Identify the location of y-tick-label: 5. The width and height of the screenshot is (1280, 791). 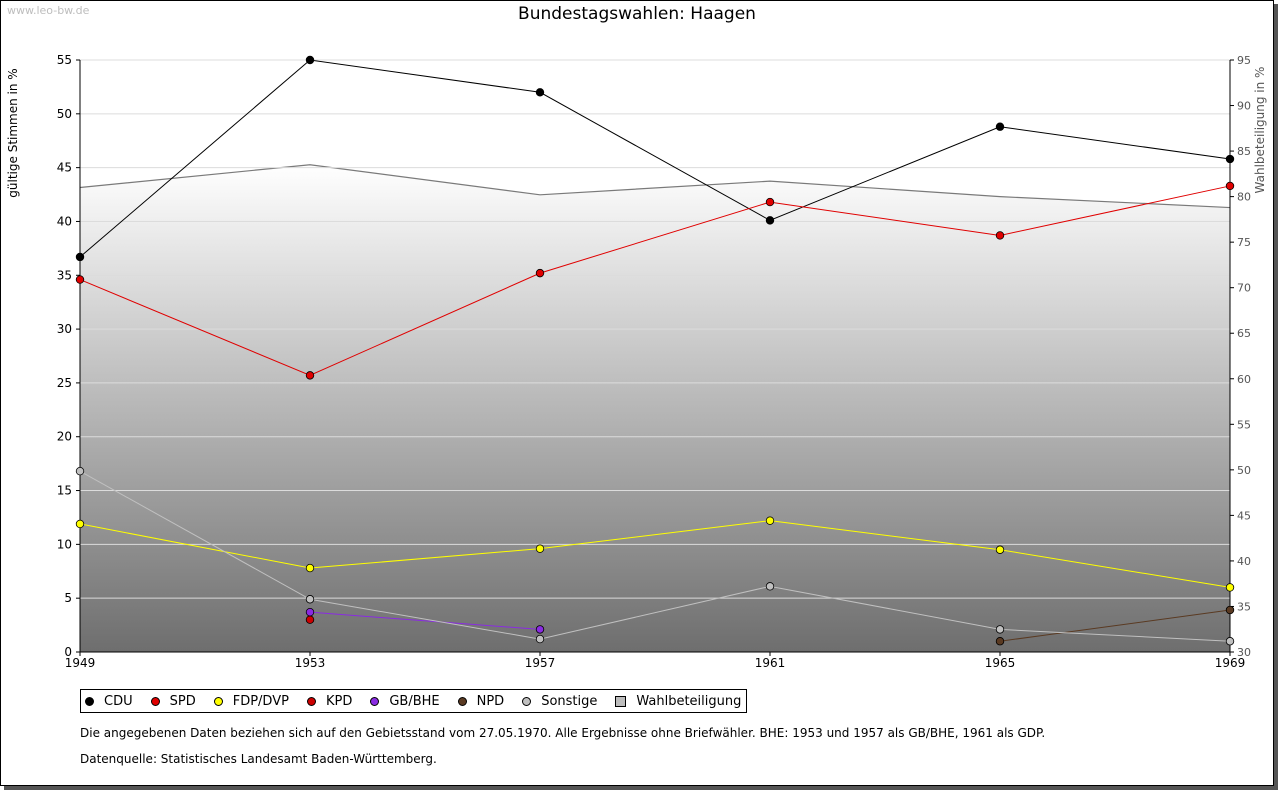
(68, 598).